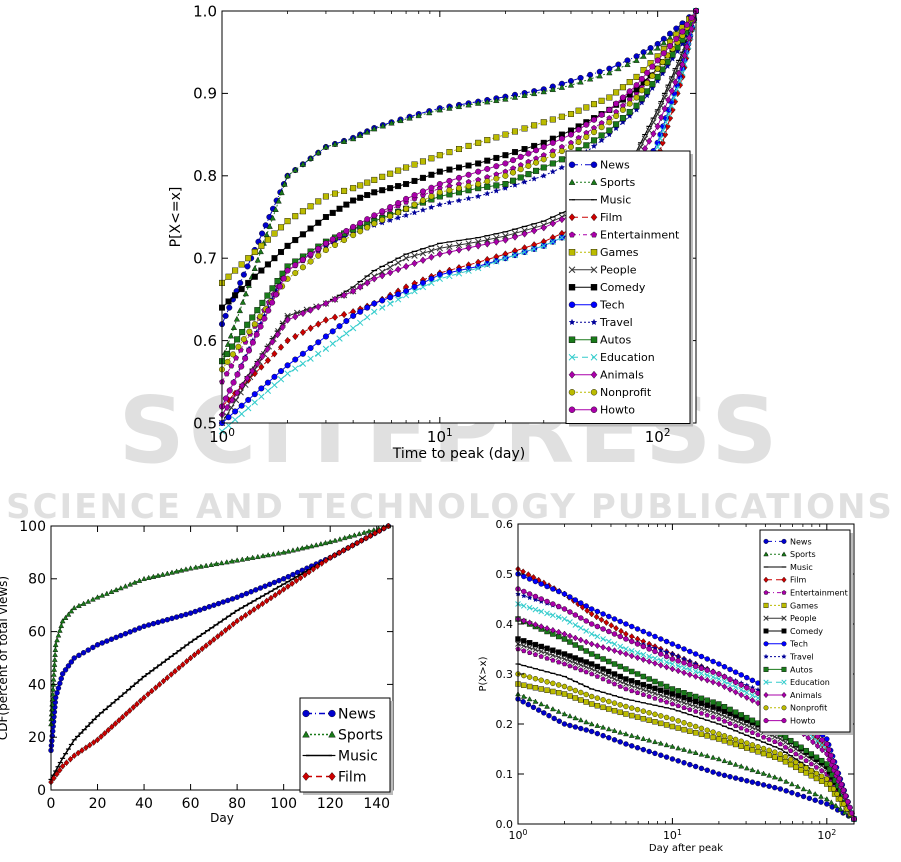 This screenshot has width=901, height=862. Describe the element at coordinates (505, 774) in the screenshot. I see `y-tick-label: 0.1` at that location.